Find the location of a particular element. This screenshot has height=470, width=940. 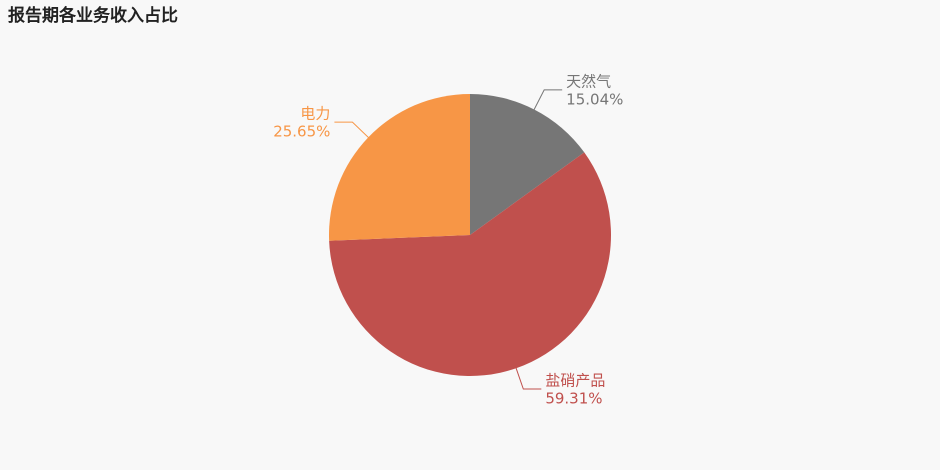

value-label: 25.65% is located at coordinates (301, 132).